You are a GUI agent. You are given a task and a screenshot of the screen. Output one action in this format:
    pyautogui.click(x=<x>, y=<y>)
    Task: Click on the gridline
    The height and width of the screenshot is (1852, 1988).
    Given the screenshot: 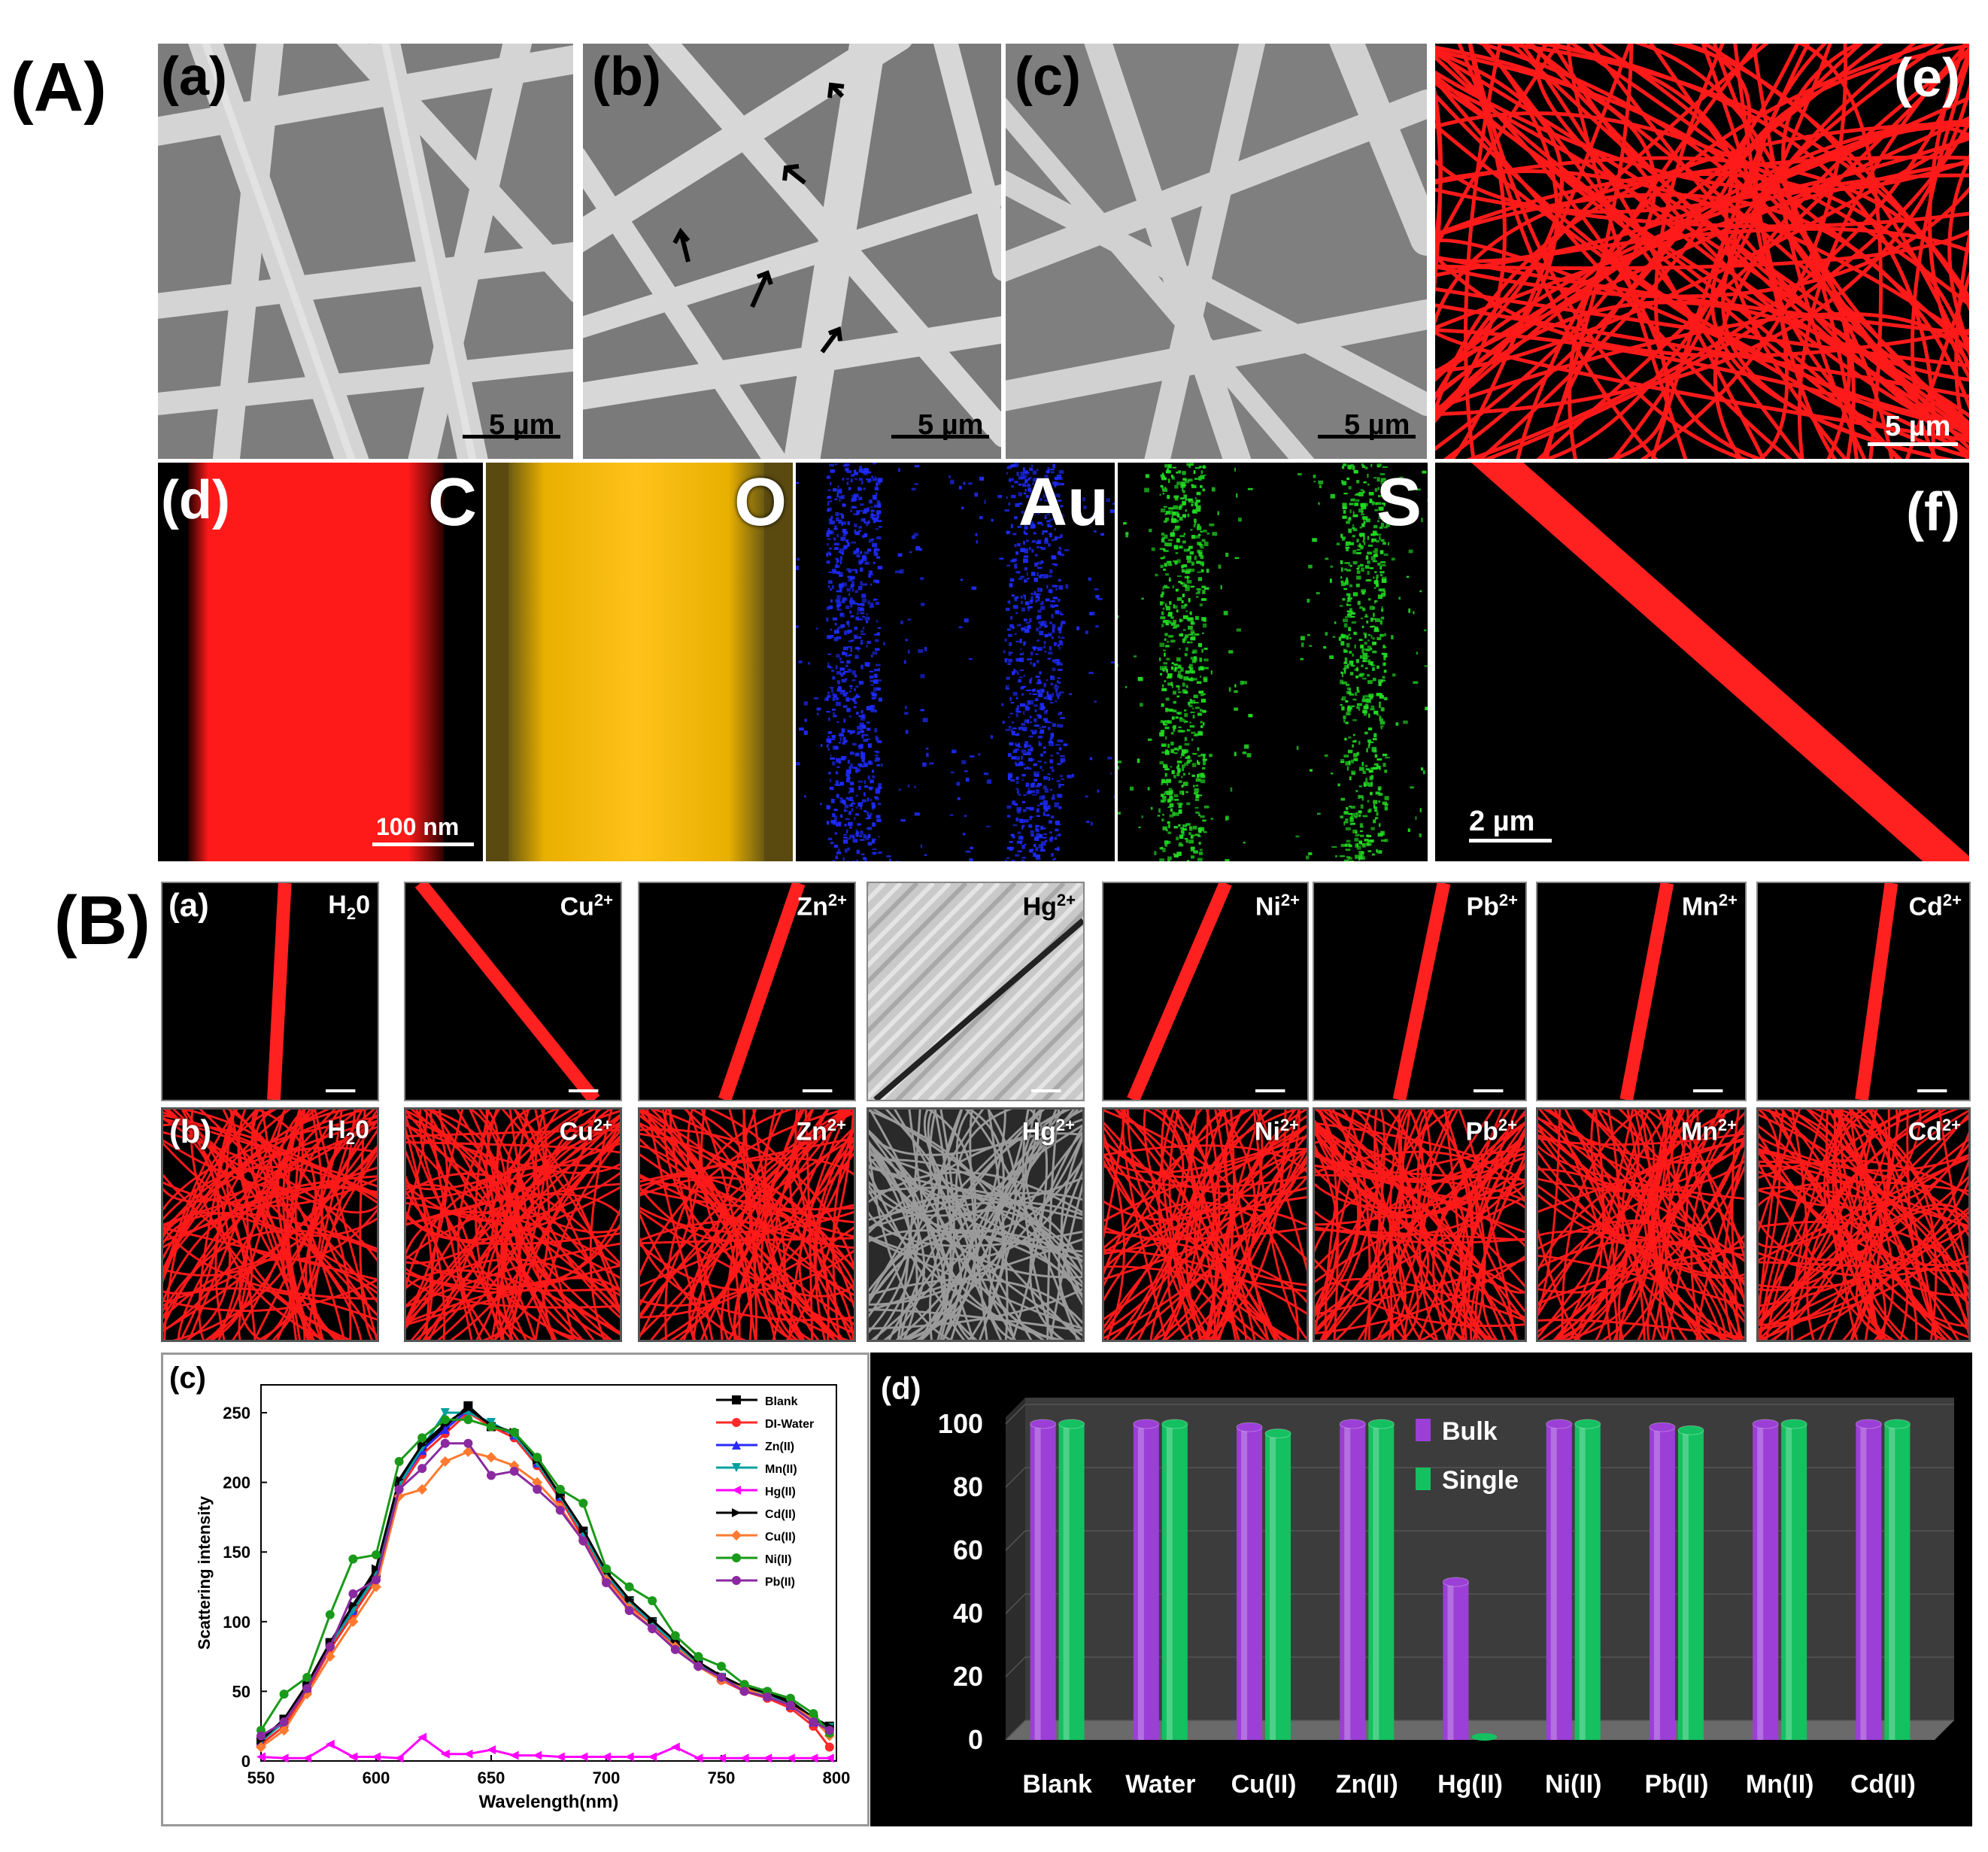 What is the action you would take?
    pyautogui.click(x=1479, y=1477)
    